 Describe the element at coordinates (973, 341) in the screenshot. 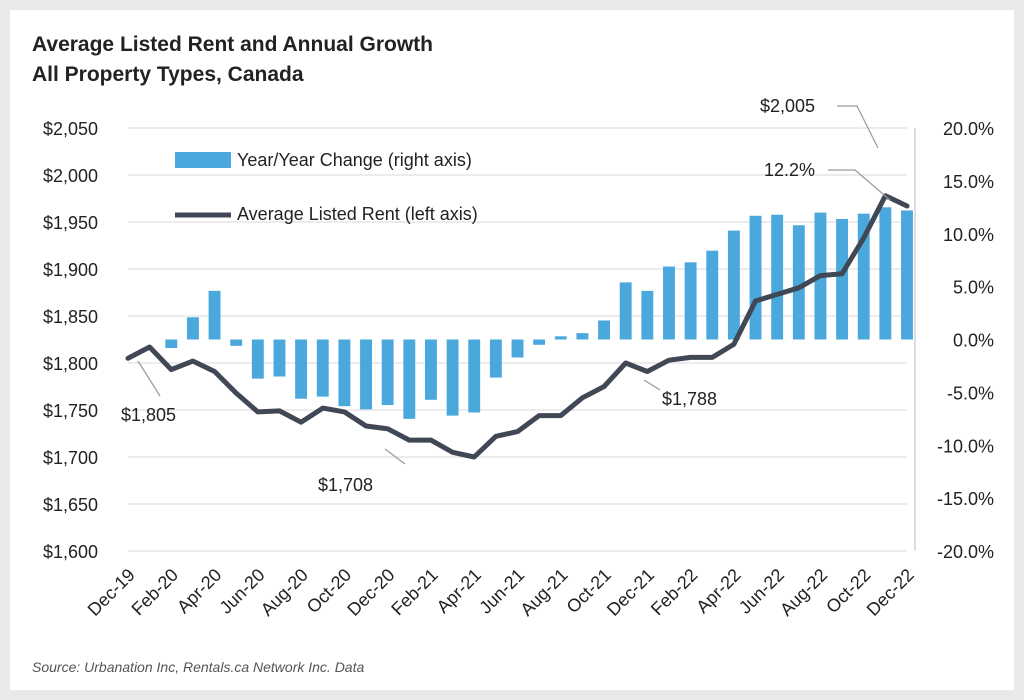

I see `right-tick-label: 0.0%` at that location.